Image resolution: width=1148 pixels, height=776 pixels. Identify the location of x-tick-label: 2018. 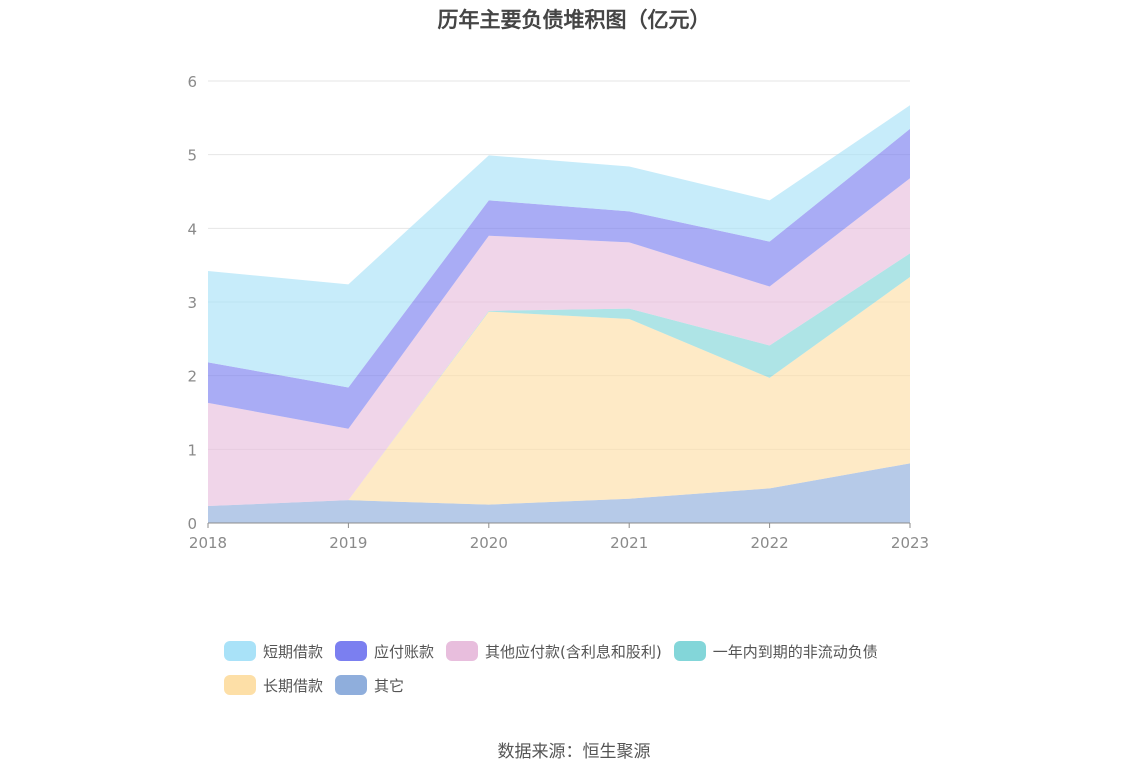
(208, 543).